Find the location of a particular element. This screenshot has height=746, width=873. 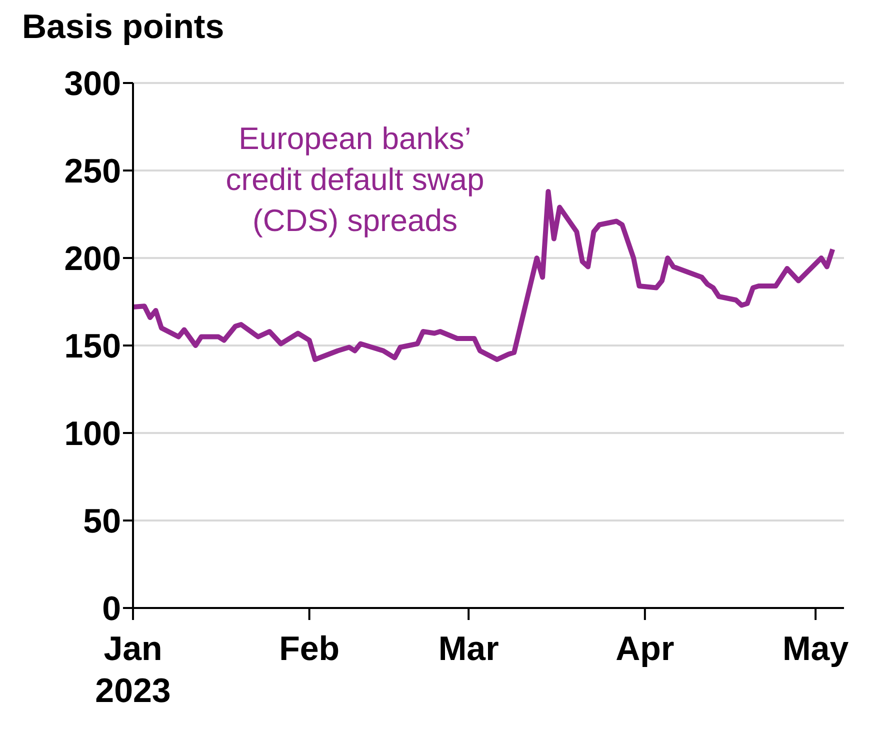

x-tick-label: Feb is located at coordinates (309, 649).